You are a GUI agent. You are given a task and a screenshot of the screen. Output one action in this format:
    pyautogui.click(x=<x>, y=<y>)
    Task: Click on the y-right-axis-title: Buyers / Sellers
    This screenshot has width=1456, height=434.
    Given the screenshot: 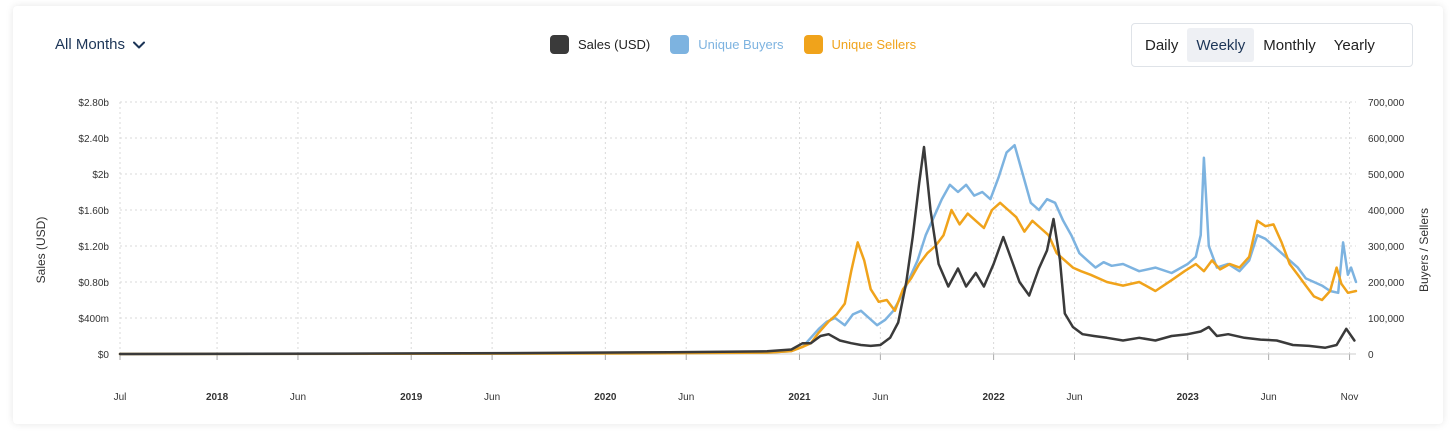 What is the action you would take?
    pyautogui.click(x=1424, y=250)
    